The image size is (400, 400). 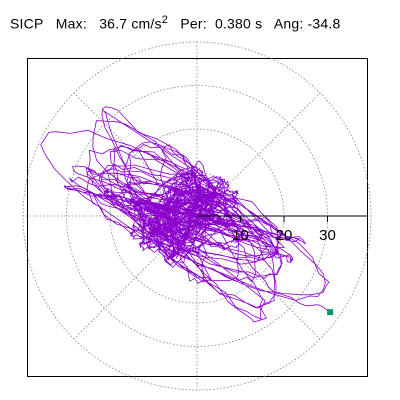 What do you see at coordinates (288, 23) in the screenshot?
I see `angle-label: Ang:` at bounding box center [288, 23].